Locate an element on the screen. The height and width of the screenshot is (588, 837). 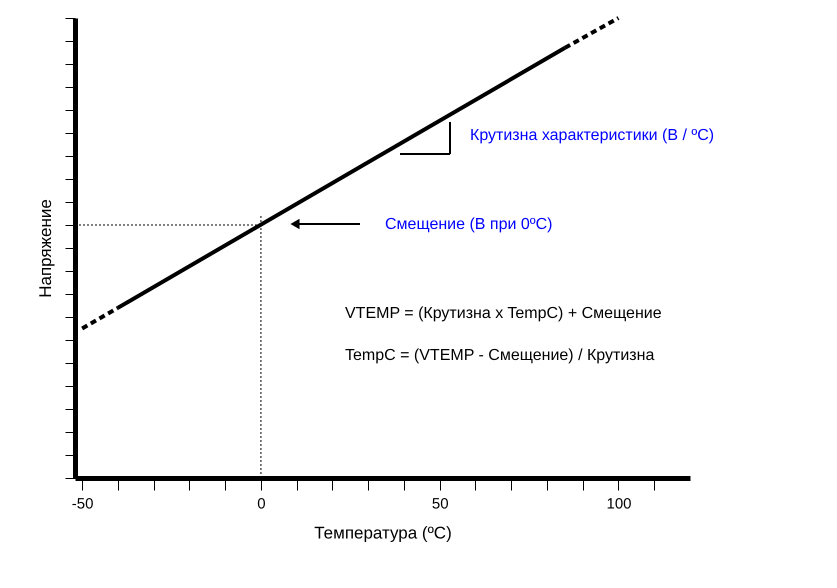
y-axis-title: Напряжение is located at coordinates (45, 248).